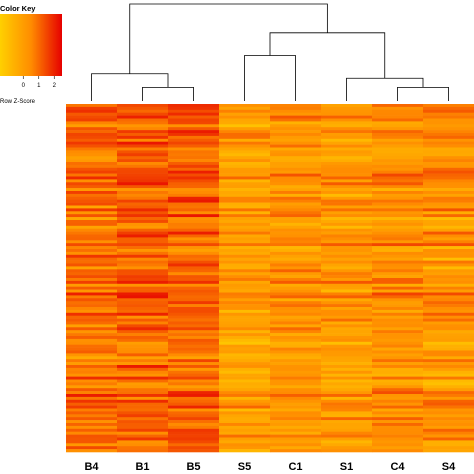  I want to click on color-key-tick-label: 0, so click(24, 86).